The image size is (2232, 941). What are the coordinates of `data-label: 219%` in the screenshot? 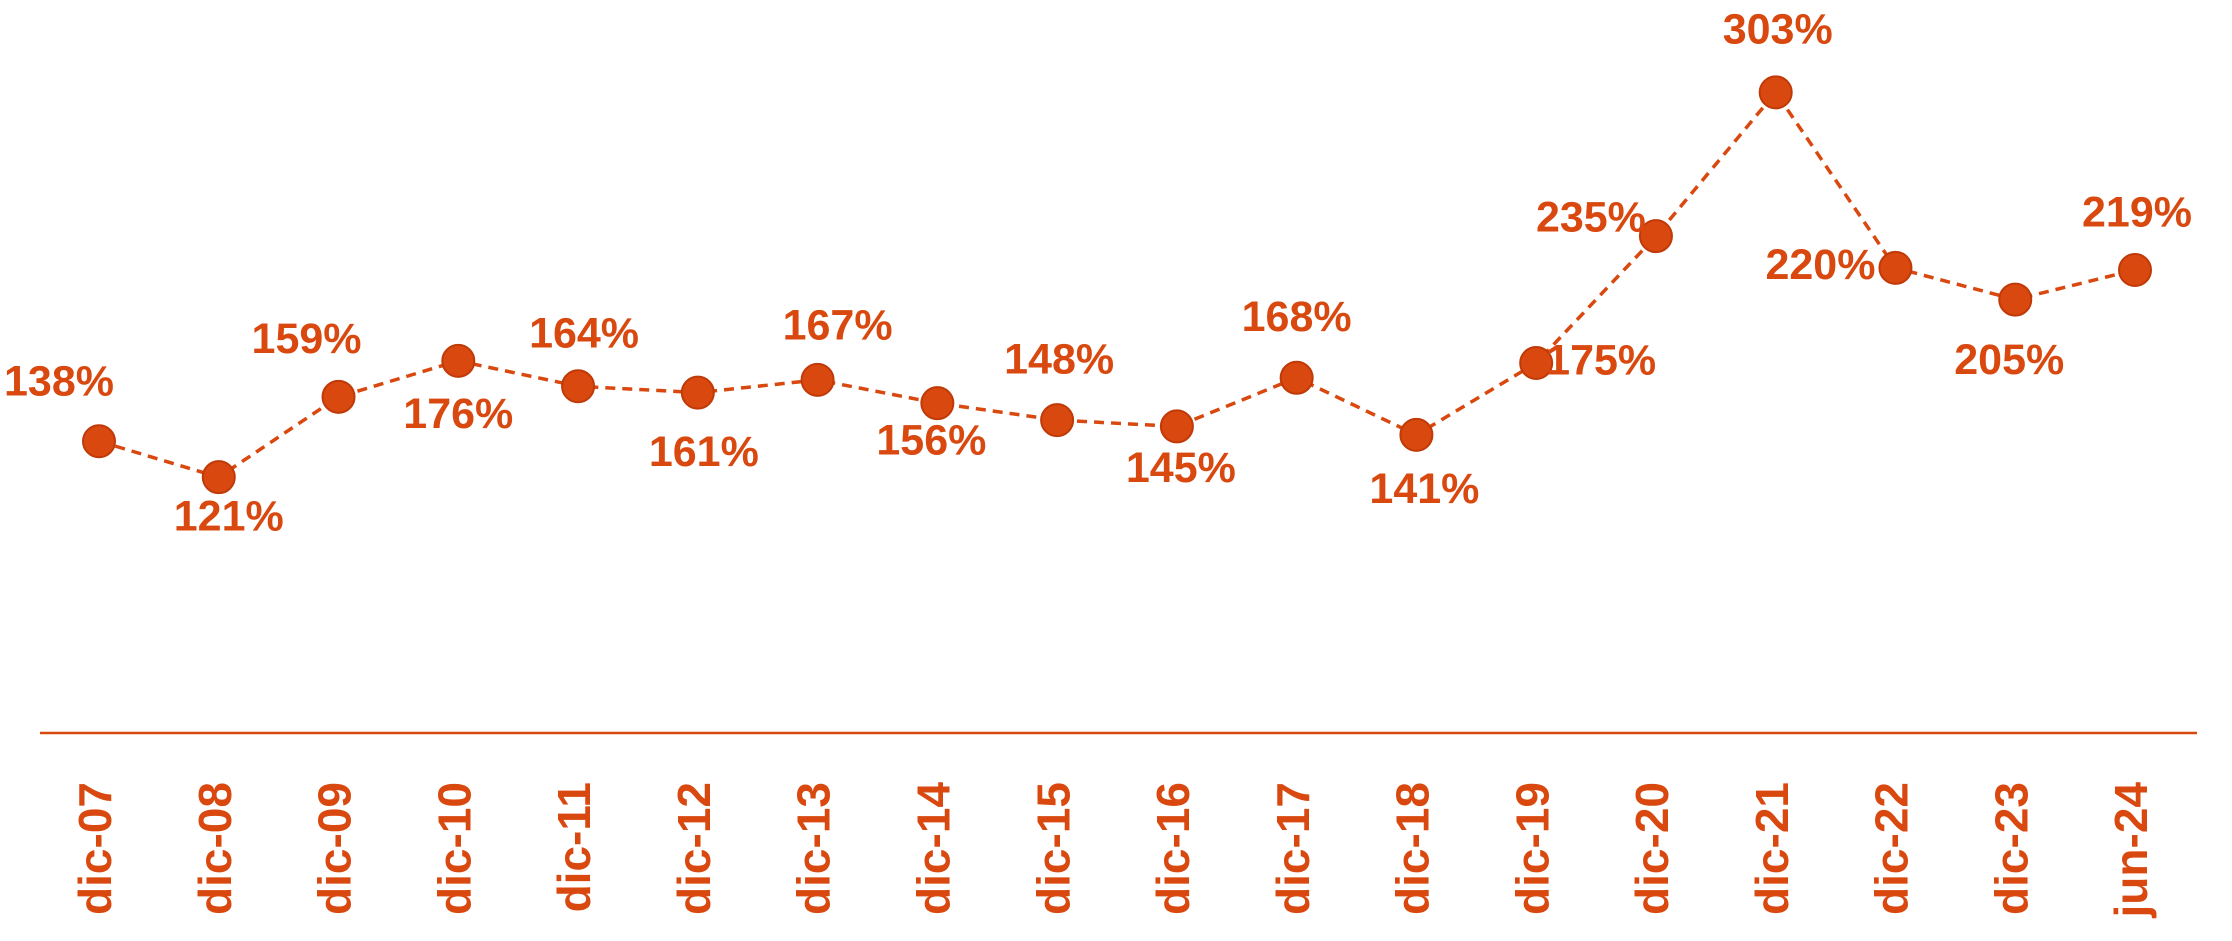 It's located at (2137, 212).